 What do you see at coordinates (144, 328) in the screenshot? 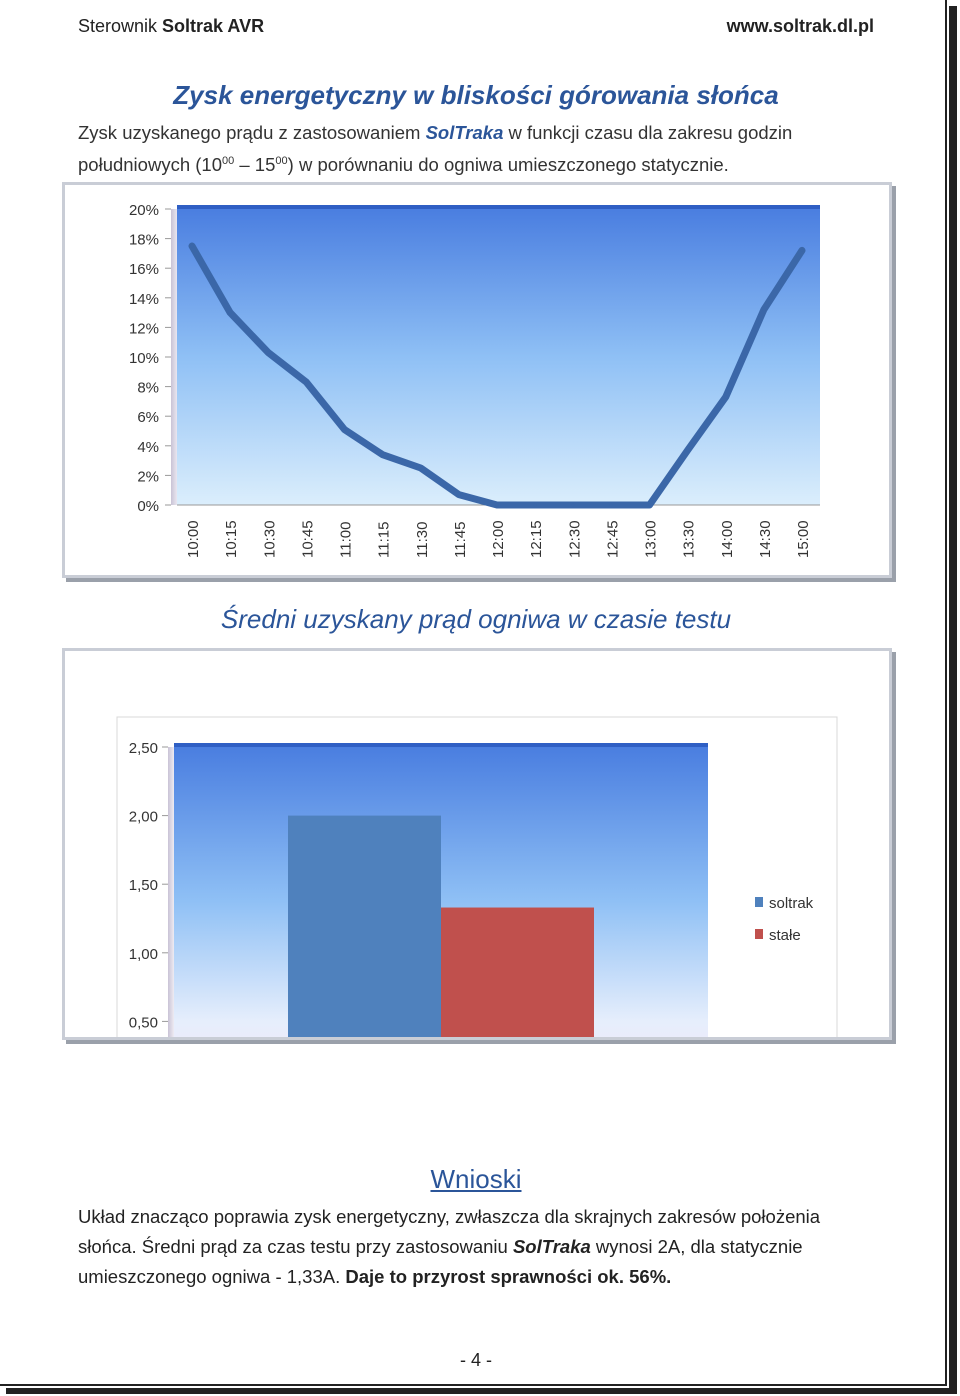
I see `y-tick-label: 12%` at bounding box center [144, 328].